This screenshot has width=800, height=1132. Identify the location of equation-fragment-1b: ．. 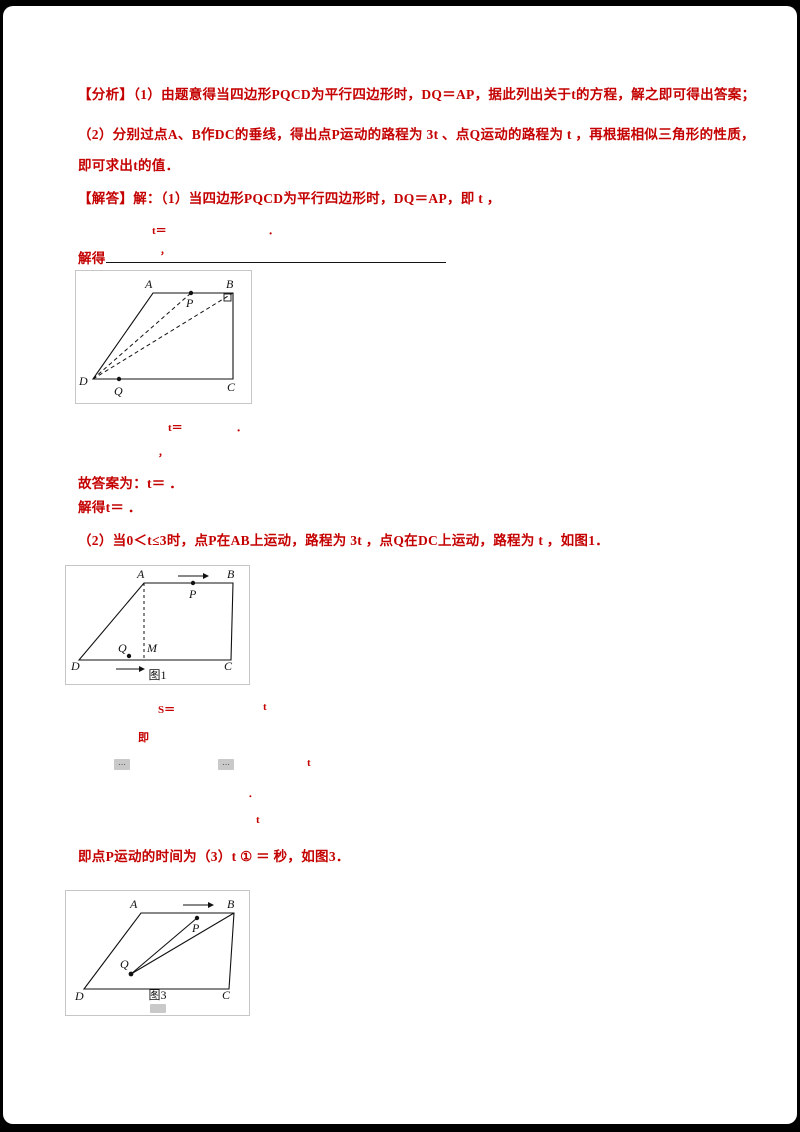
(273, 231).